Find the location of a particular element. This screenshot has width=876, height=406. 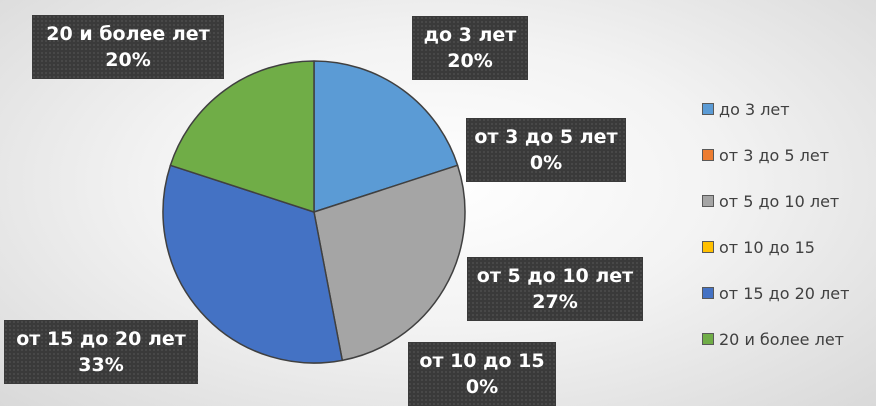

data-label-0-name: до 3 лет is located at coordinates (470, 35).